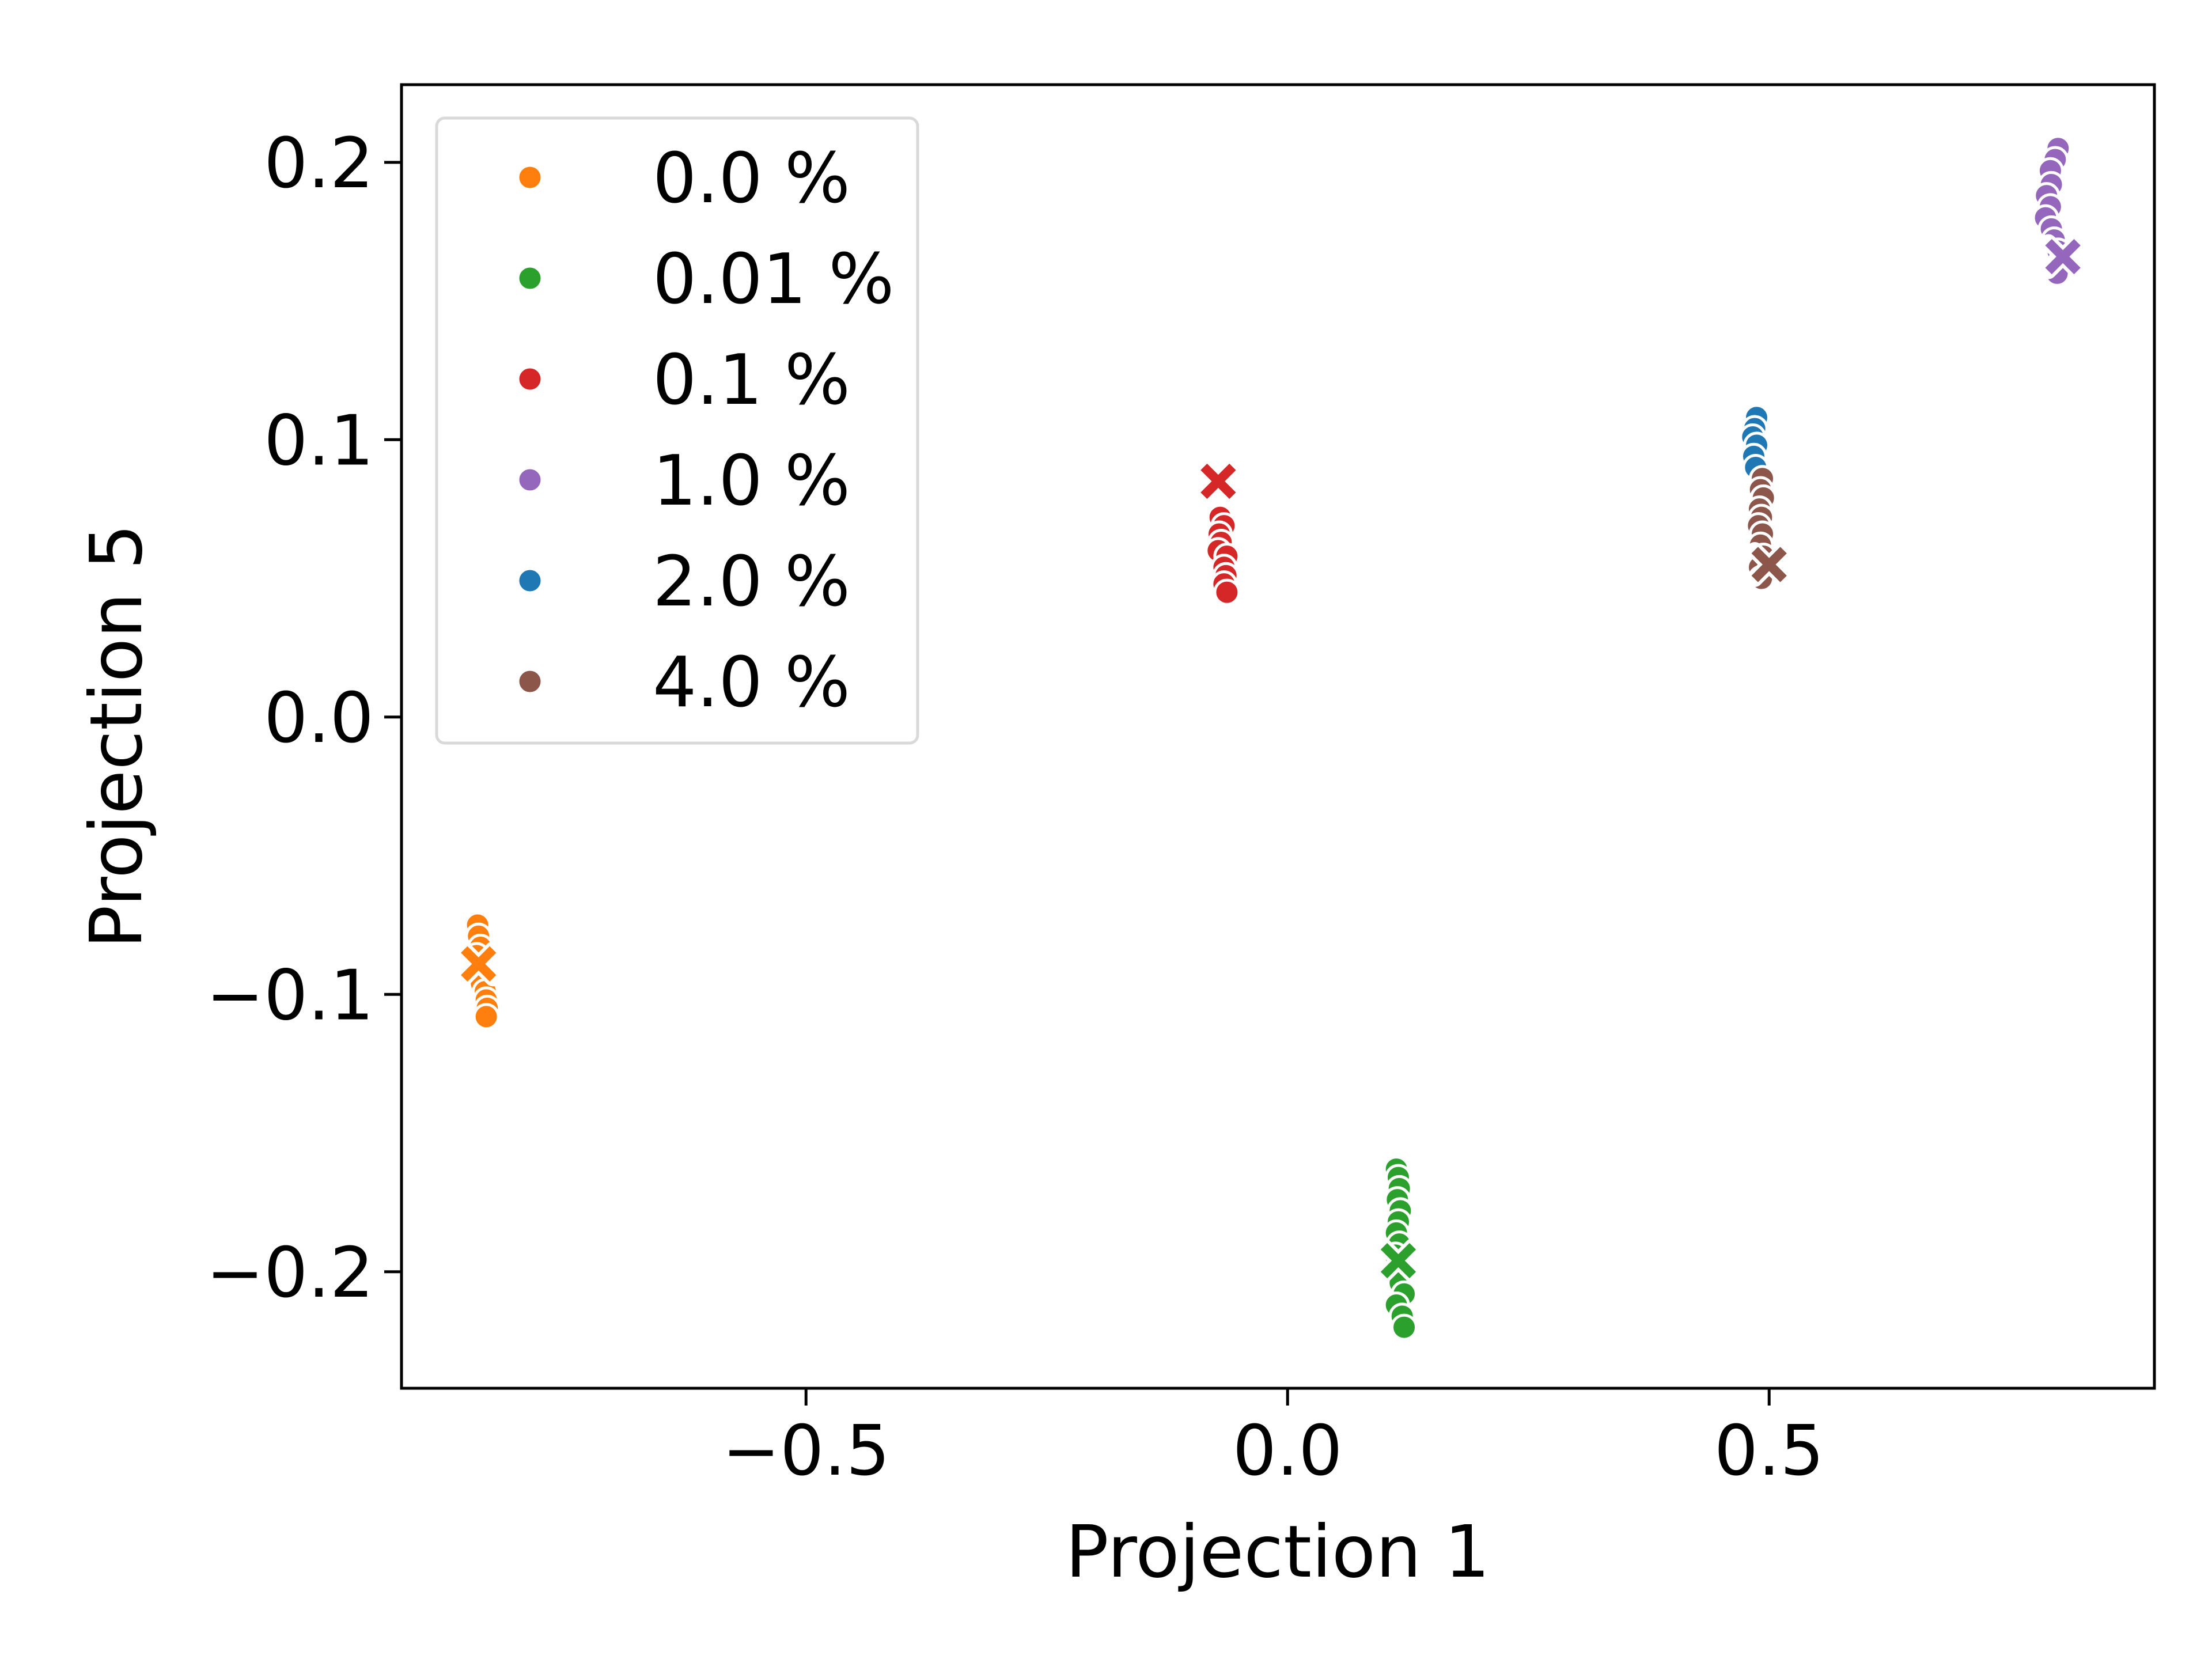 The height and width of the screenshot is (1659, 2212). I want to click on legend: 0.0 % 0.01 % 0.1 % 1.0 % 2.0 % 4.0 %, so click(677, 430).